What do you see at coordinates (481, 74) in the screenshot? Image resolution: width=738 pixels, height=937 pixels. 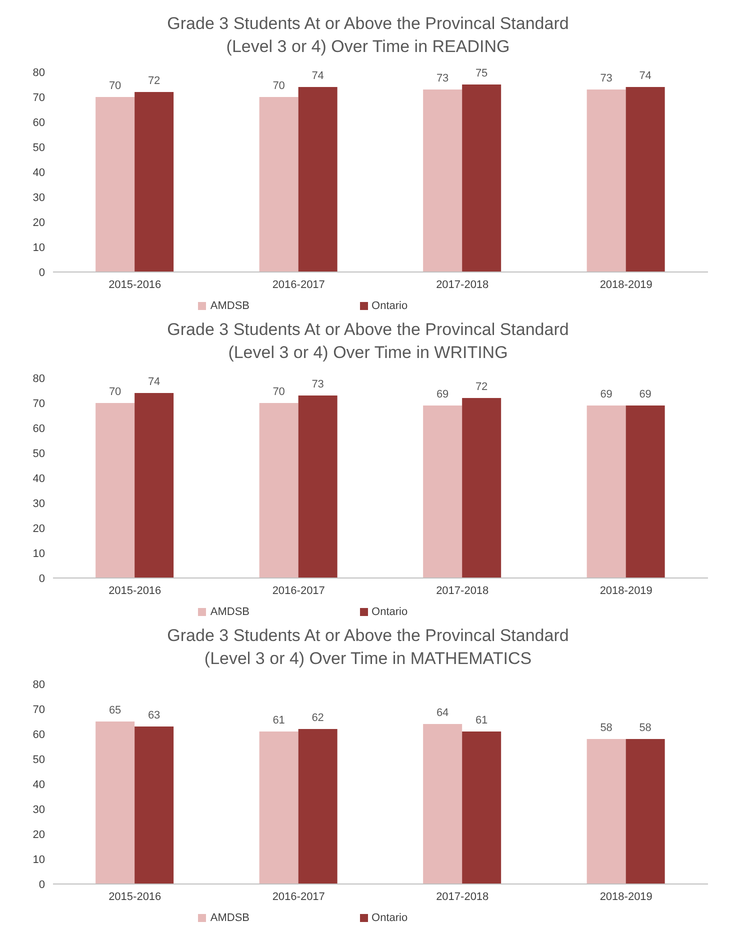 I see `data-label: 75` at bounding box center [481, 74].